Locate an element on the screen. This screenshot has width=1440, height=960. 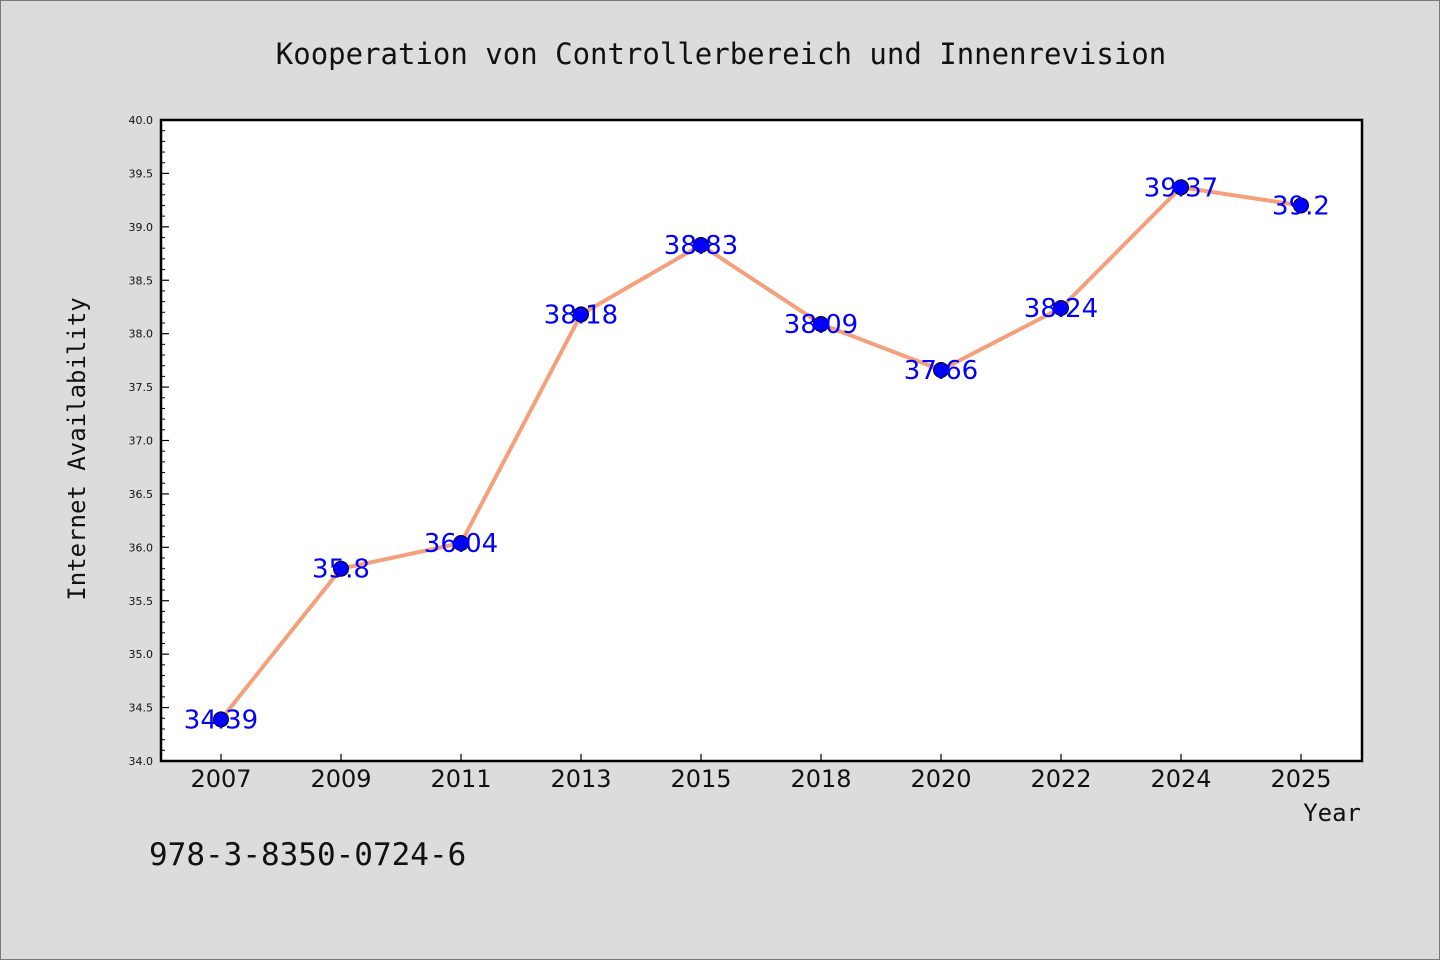
y-tick-label: 35.0 is located at coordinates (141, 654).